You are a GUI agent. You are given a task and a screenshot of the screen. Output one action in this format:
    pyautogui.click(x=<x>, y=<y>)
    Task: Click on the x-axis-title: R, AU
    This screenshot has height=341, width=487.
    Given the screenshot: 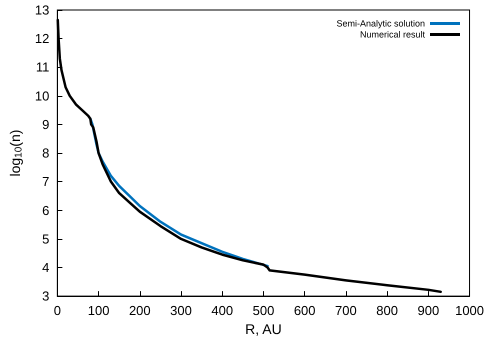 What is the action you would take?
    pyautogui.click(x=263, y=329)
    